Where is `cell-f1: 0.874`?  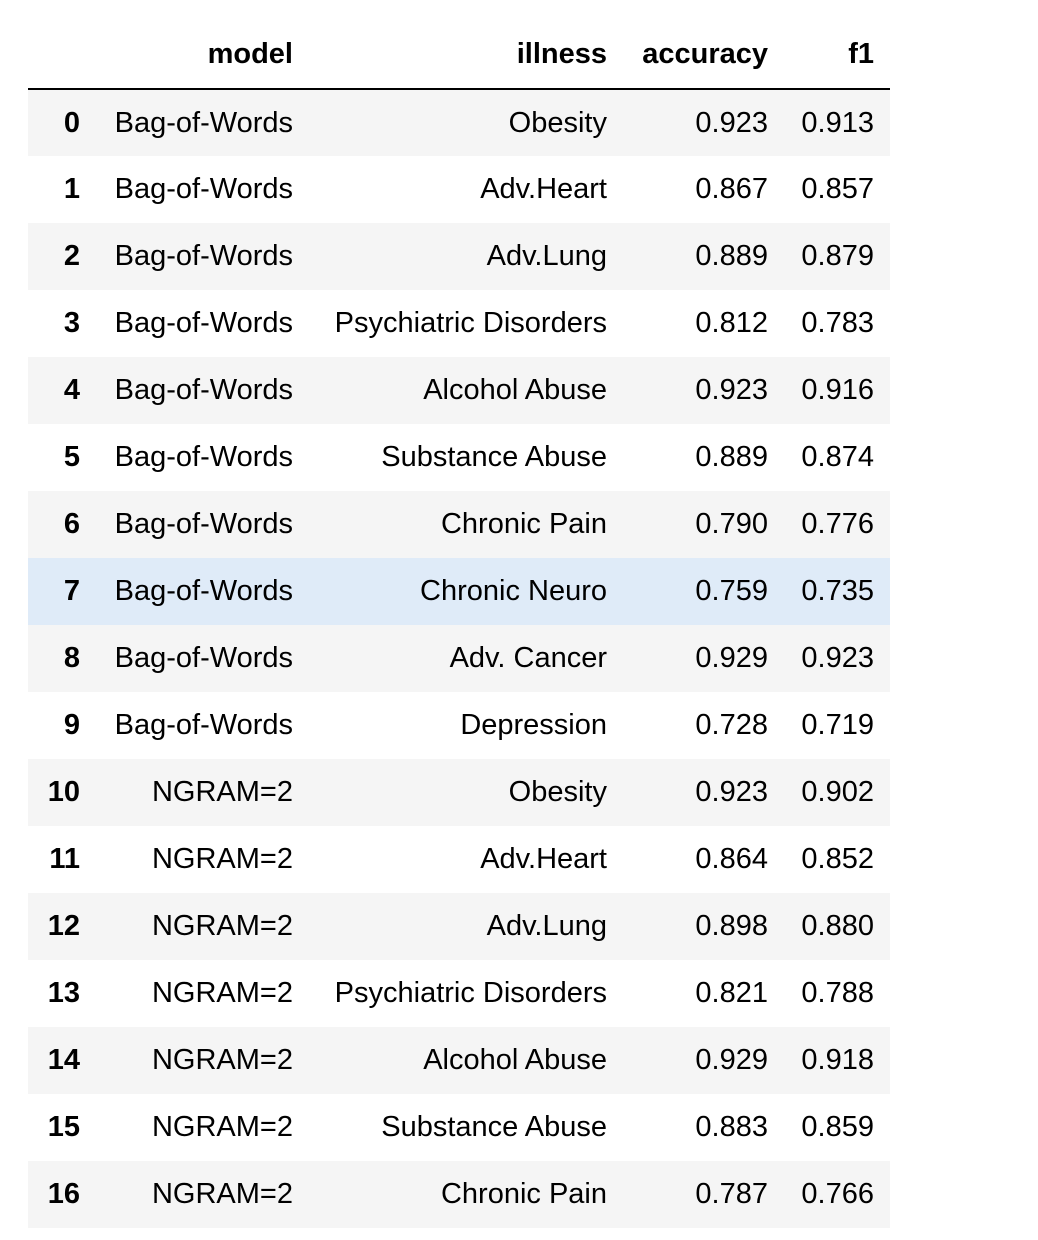 cell-f1: 0.874 is located at coordinates (837, 457).